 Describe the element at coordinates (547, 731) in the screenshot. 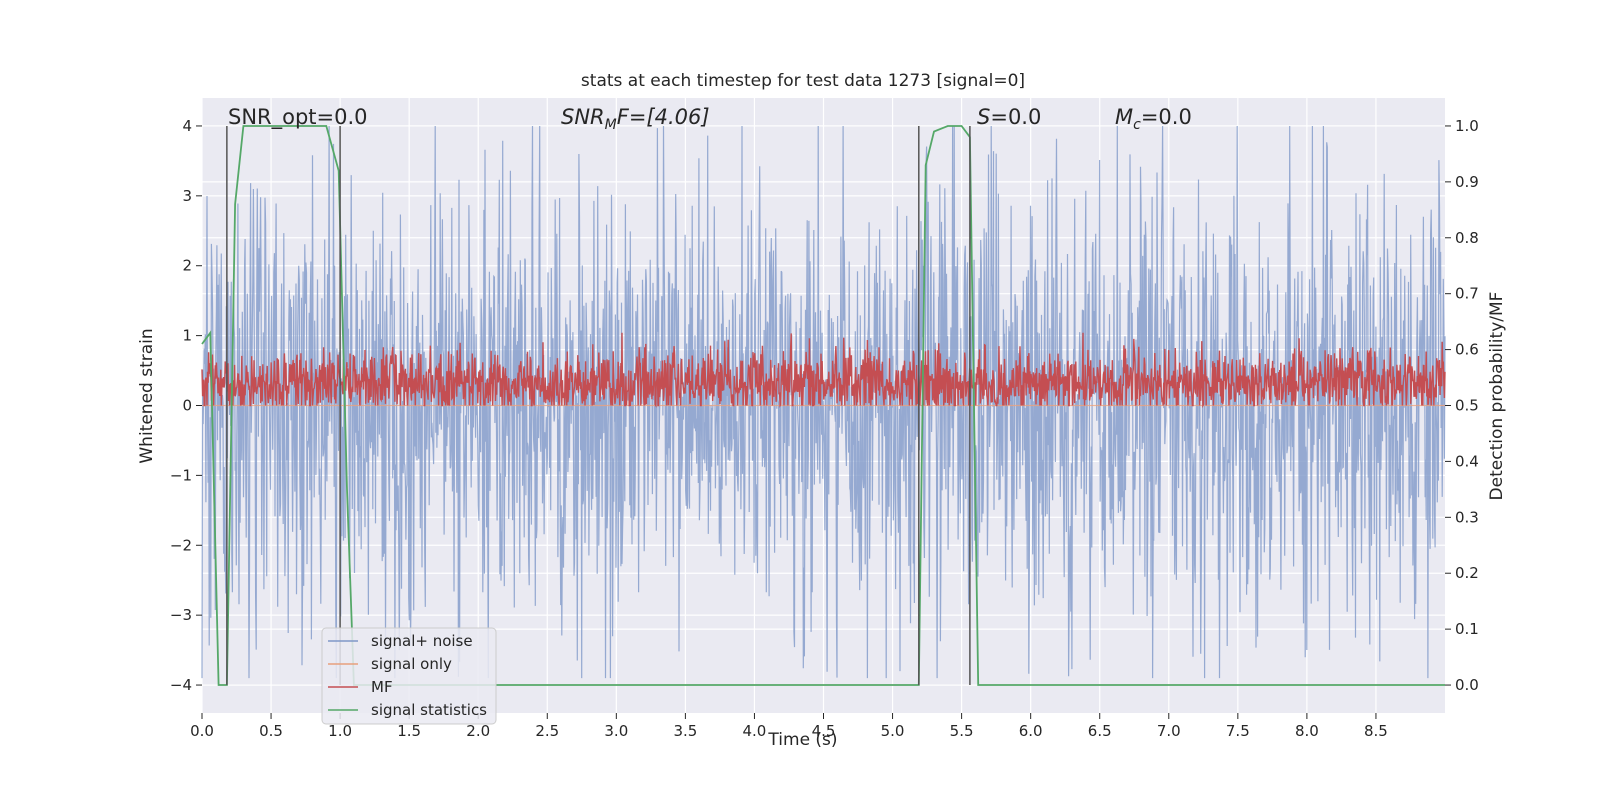

I see `x-tick-label: 2.5` at that location.